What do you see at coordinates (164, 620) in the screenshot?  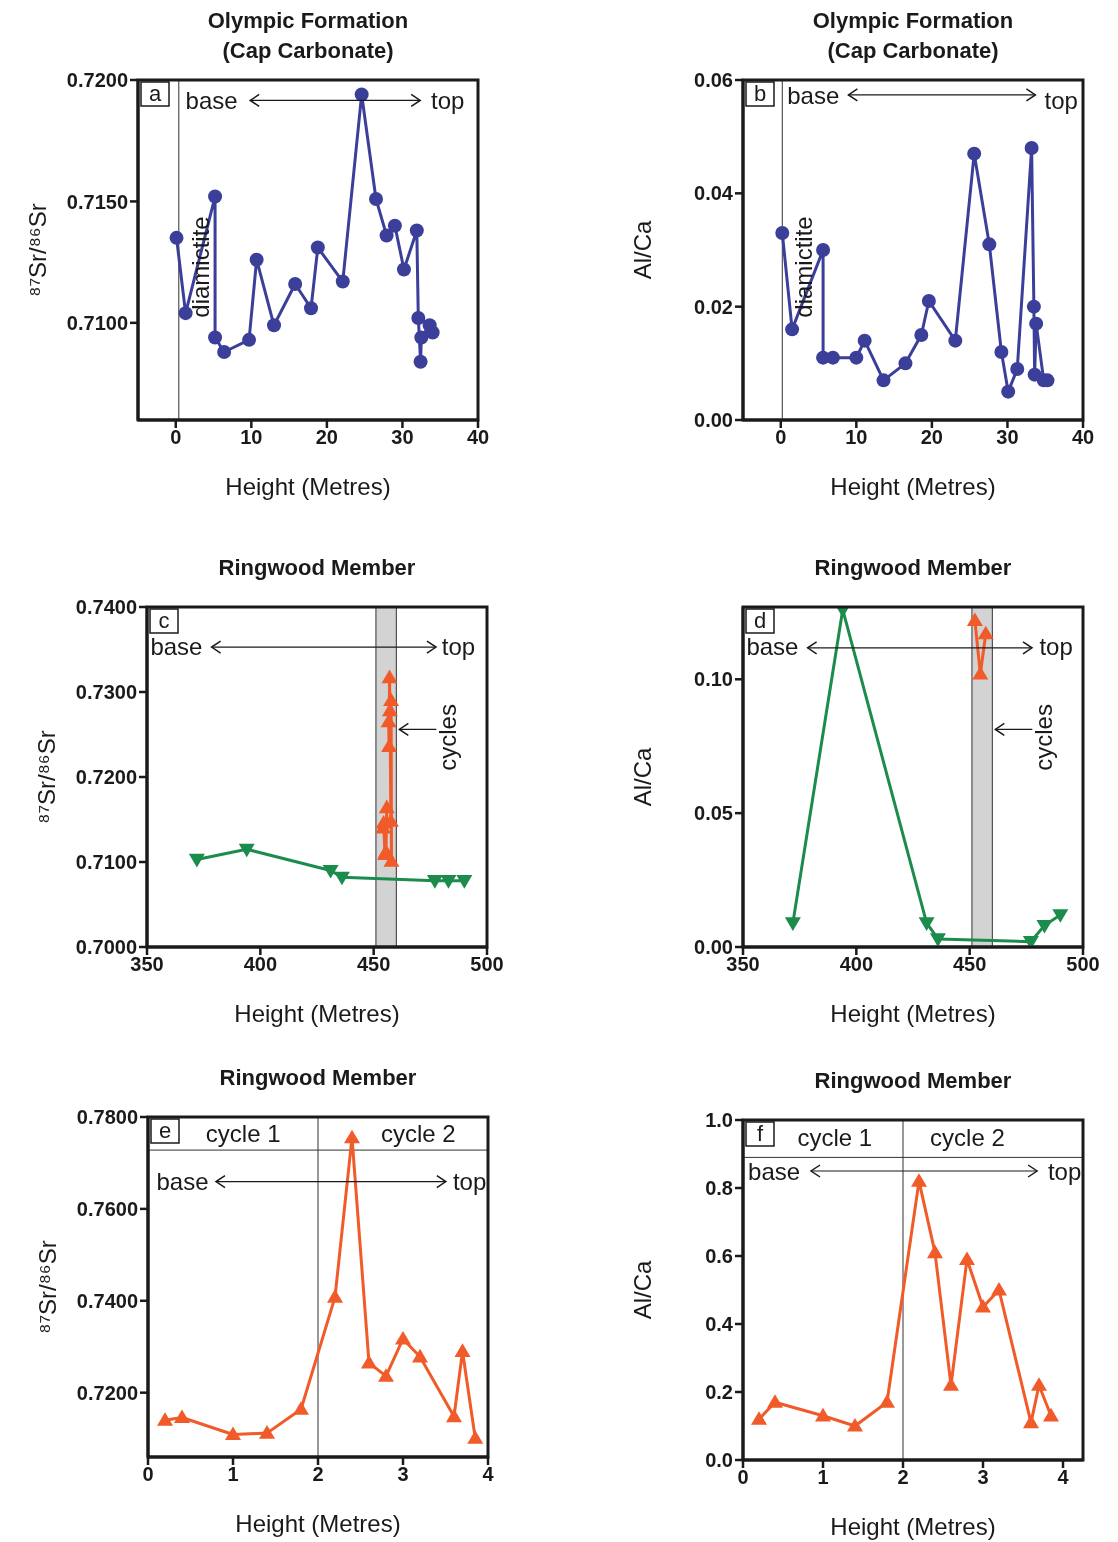 I see `annotation: c` at bounding box center [164, 620].